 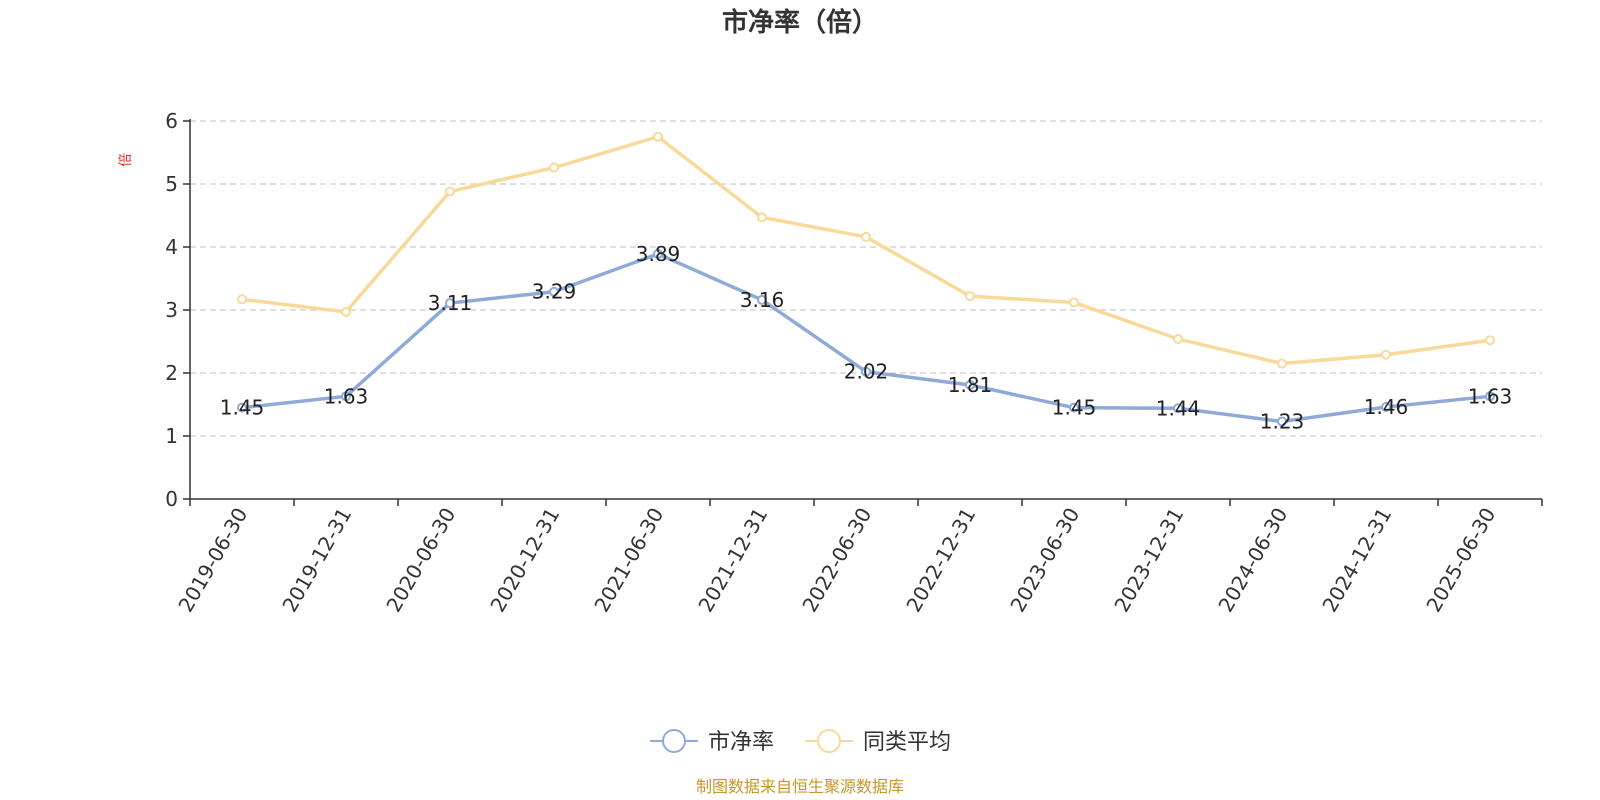 I want to click on chart-title: 市净率（倍）, so click(x=800, y=22).